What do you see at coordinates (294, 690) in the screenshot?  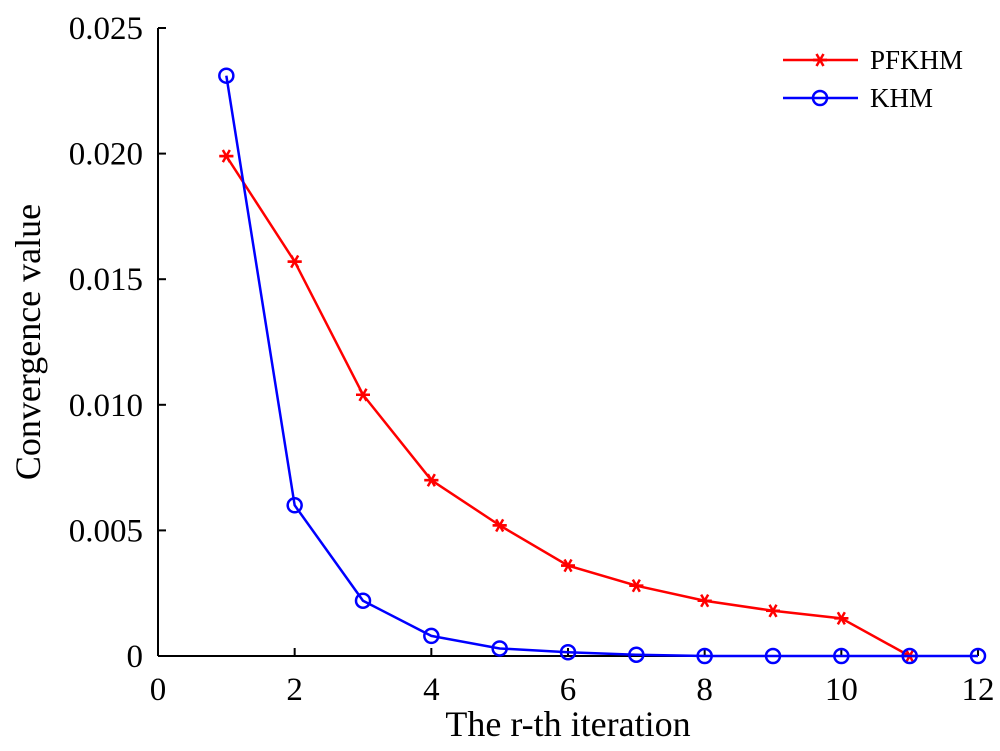 I see `x-tick-label: 2` at bounding box center [294, 690].